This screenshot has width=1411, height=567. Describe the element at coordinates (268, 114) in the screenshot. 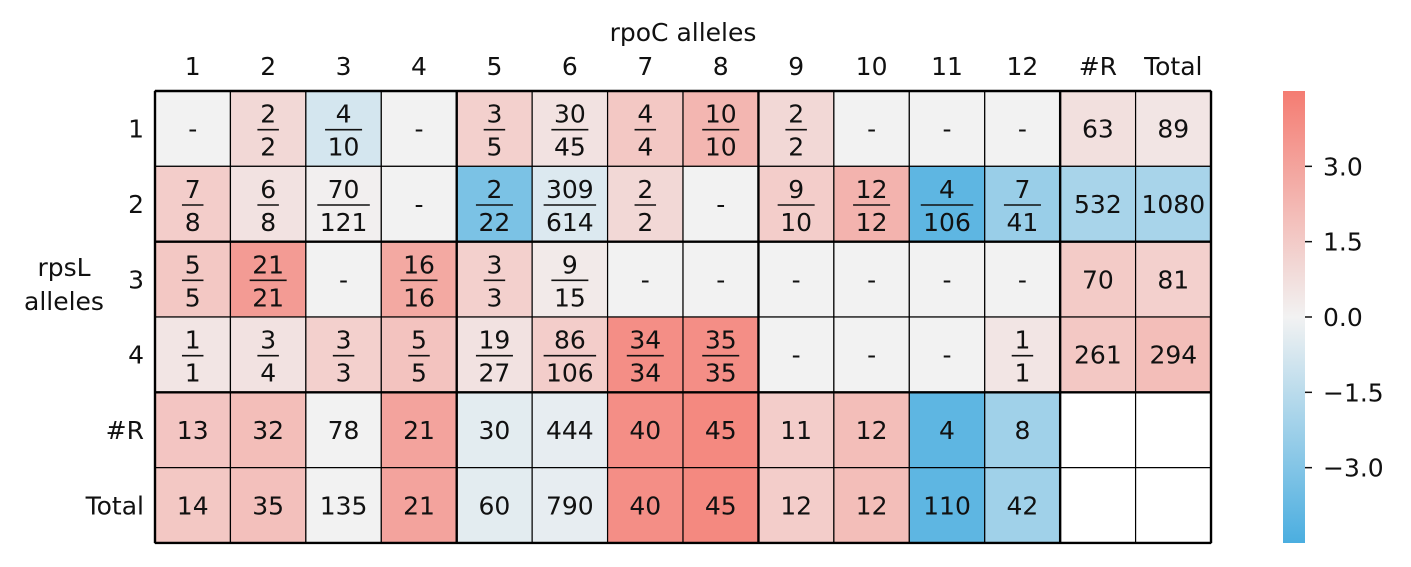

I see `fraction-numerator: 2` at that location.